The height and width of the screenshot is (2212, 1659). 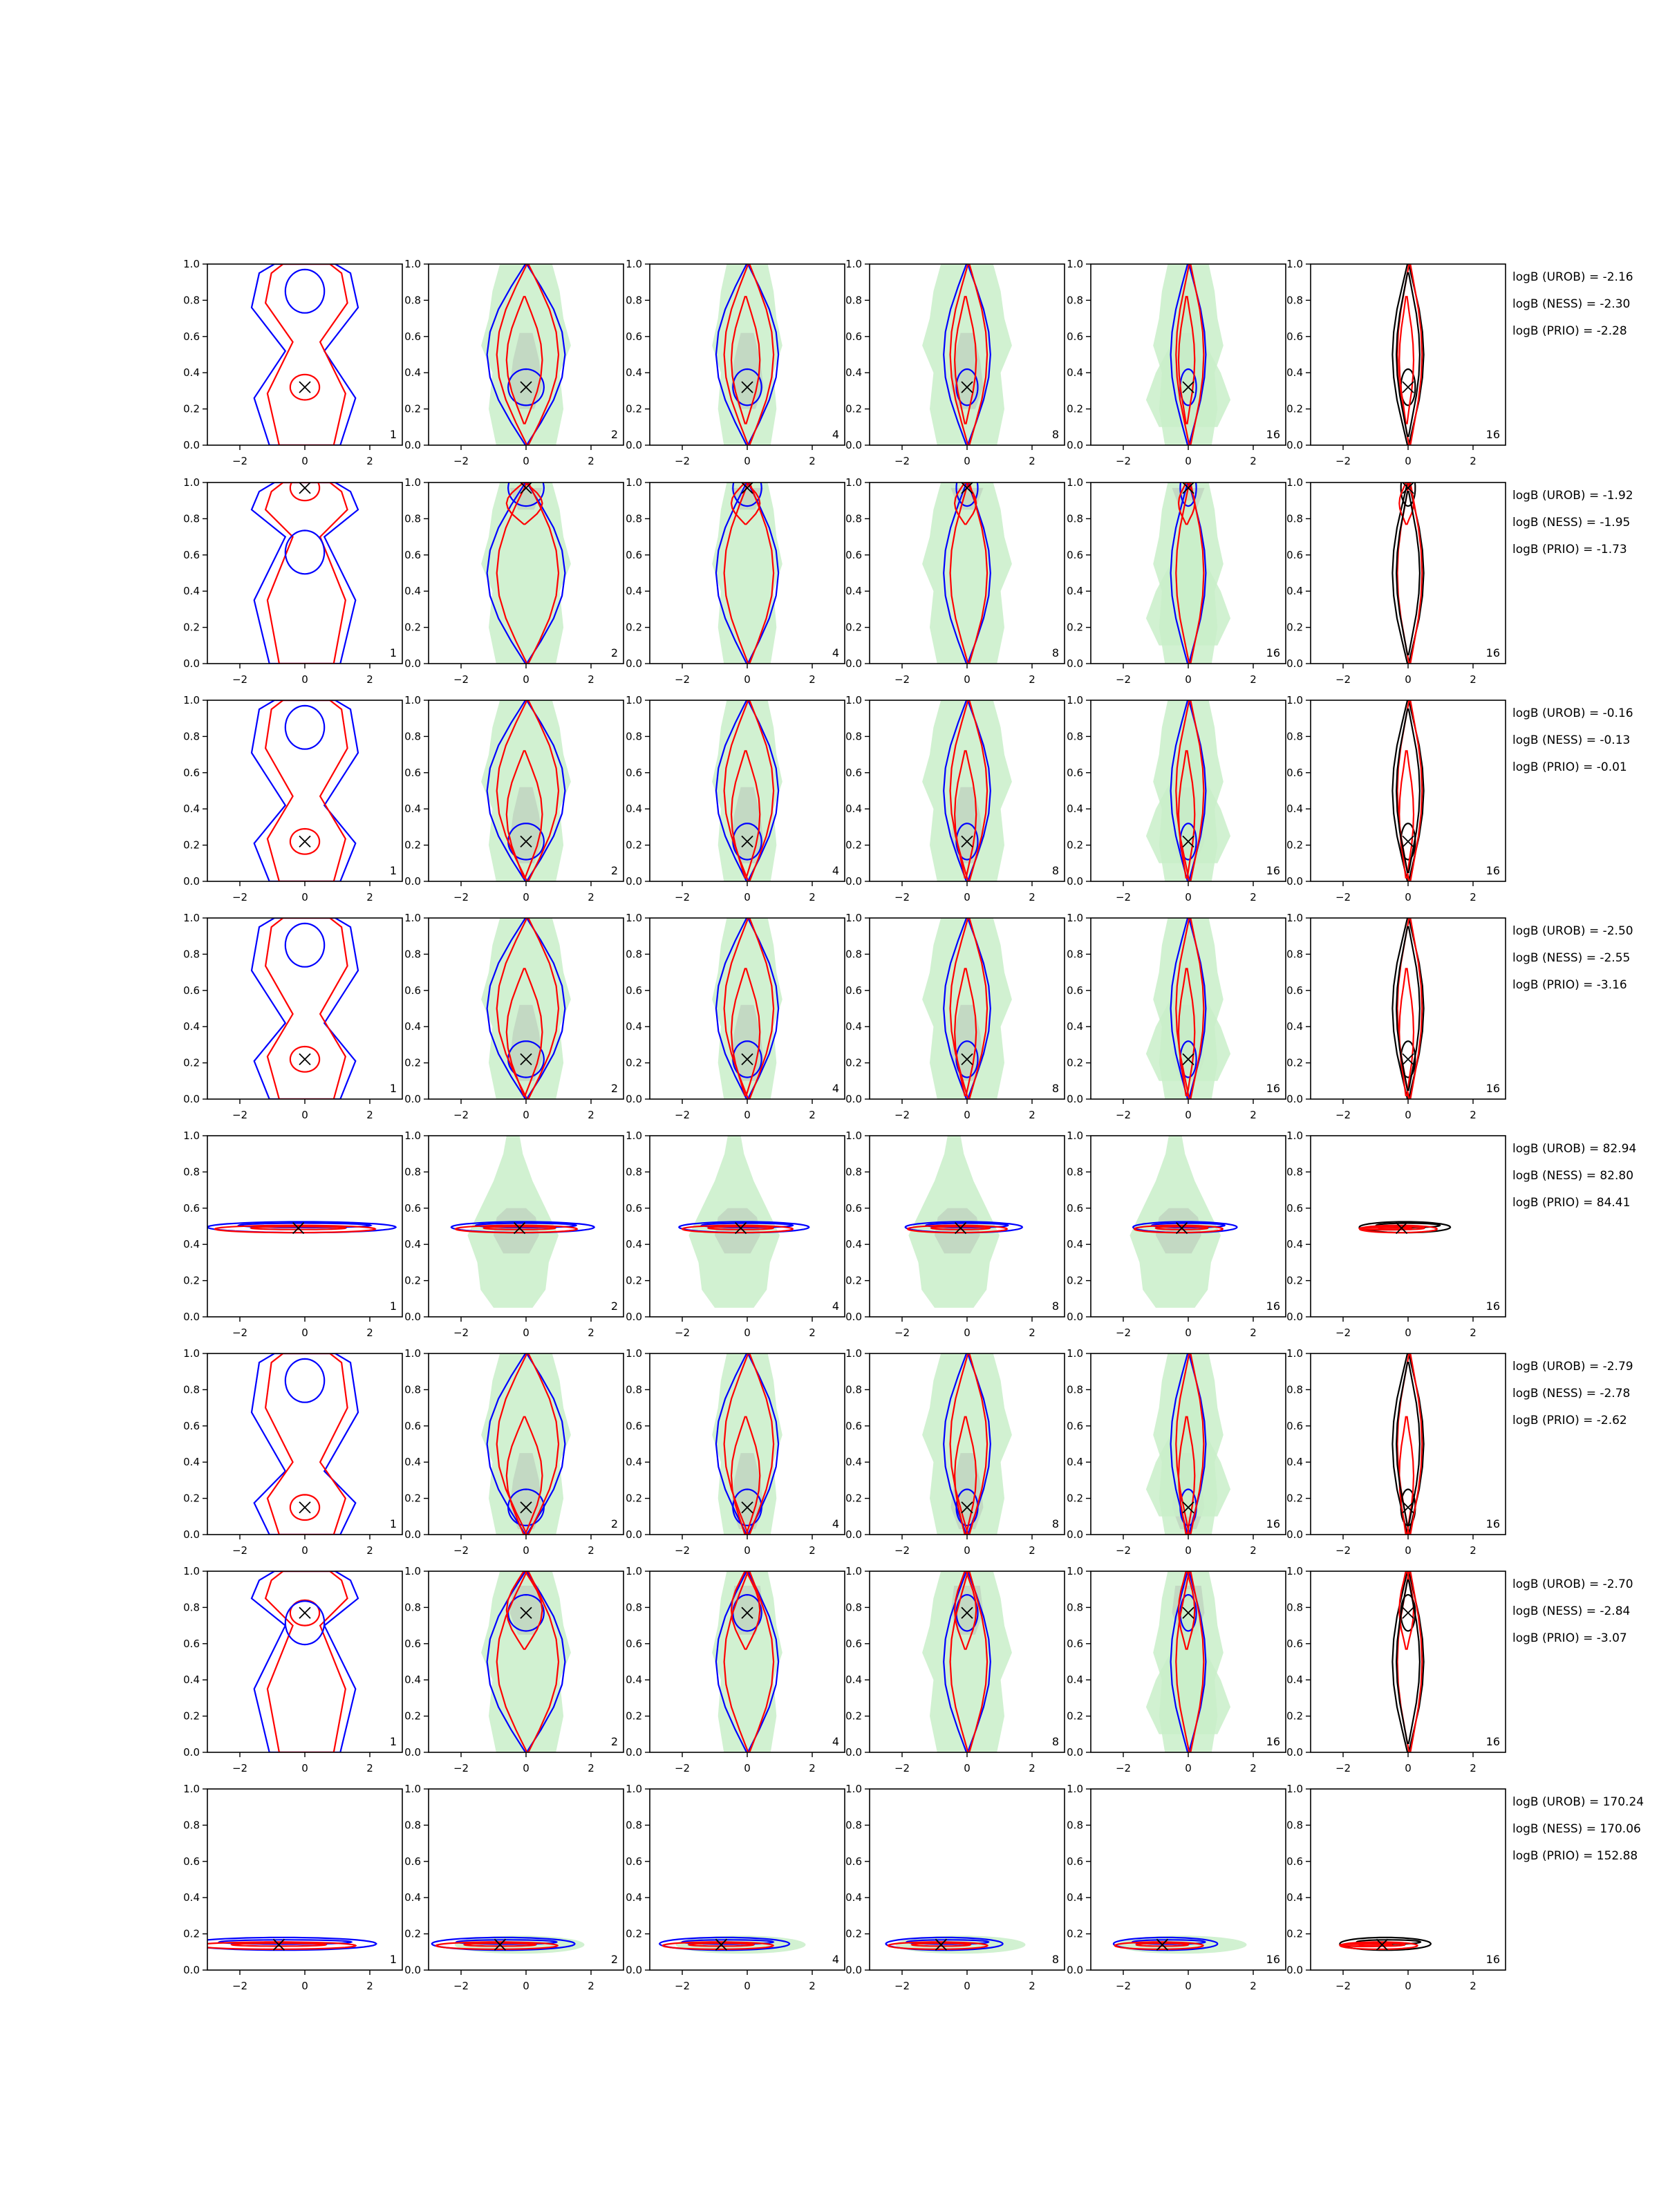 What do you see at coordinates (615, 652) in the screenshot?
I see `panel-label: 2` at bounding box center [615, 652].